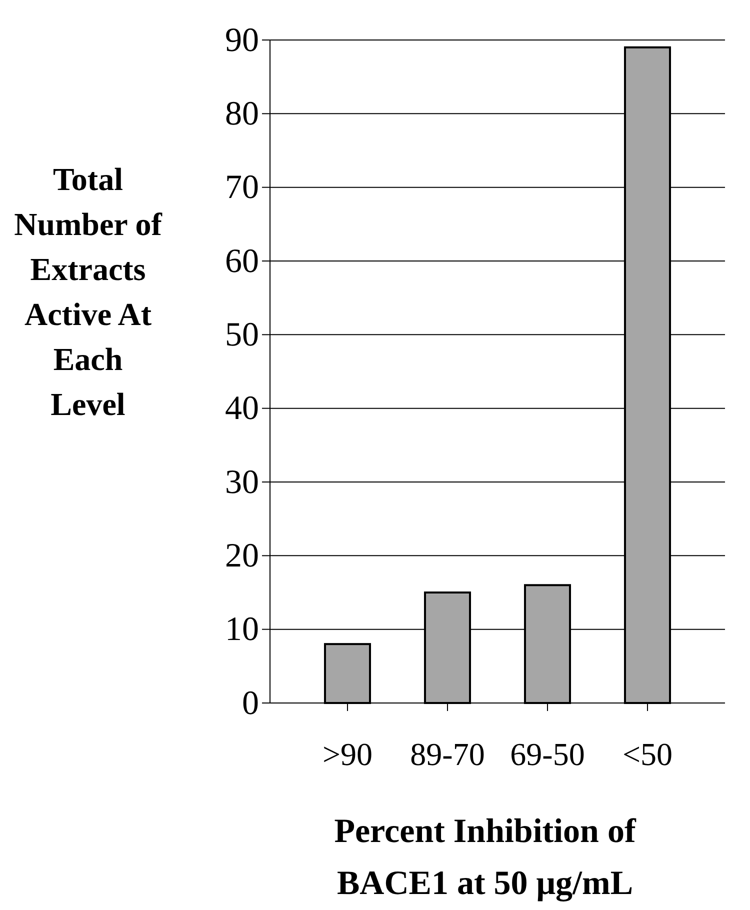 Image resolution: width=750 pixels, height=910 pixels. I want to click on y-tick-label: 90, so click(242, 40).